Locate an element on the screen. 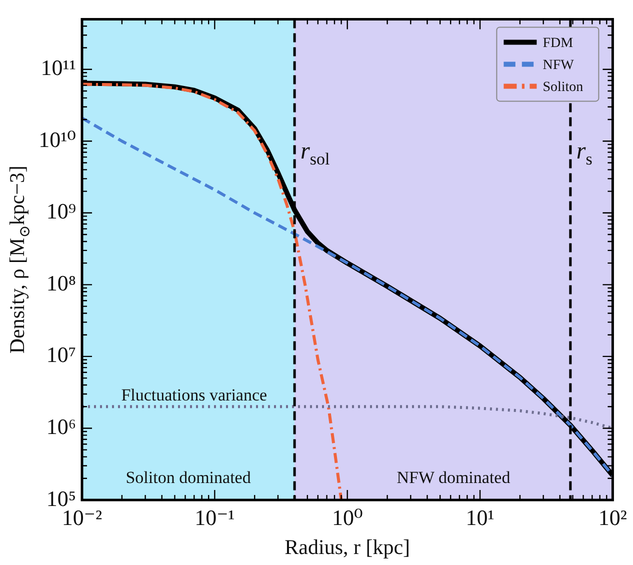  annotation: Fluctuations variance is located at coordinates (194, 395).